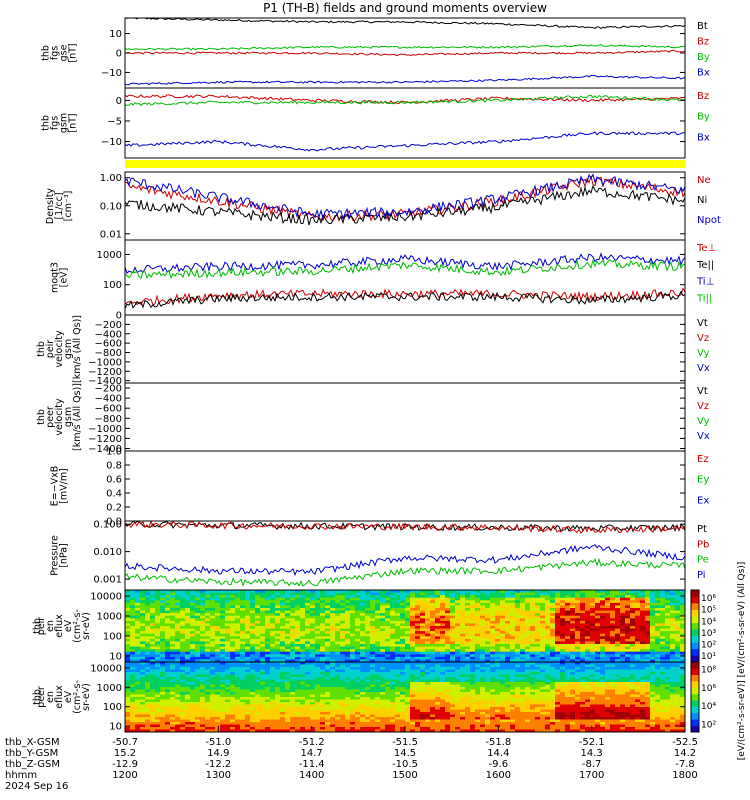 The image size is (750, 800). What do you see at coordinates (64, 52) in the screenshot?
I see `y-axis-label-line: gse` at bounding box center [64, 52].